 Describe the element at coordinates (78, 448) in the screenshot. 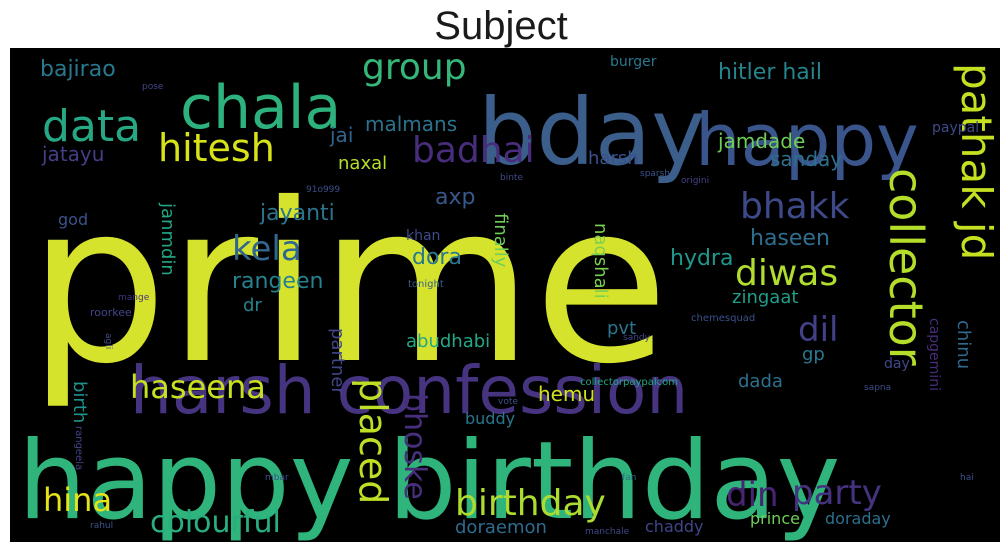

I see `word-rangeela: rangeela` at that location.